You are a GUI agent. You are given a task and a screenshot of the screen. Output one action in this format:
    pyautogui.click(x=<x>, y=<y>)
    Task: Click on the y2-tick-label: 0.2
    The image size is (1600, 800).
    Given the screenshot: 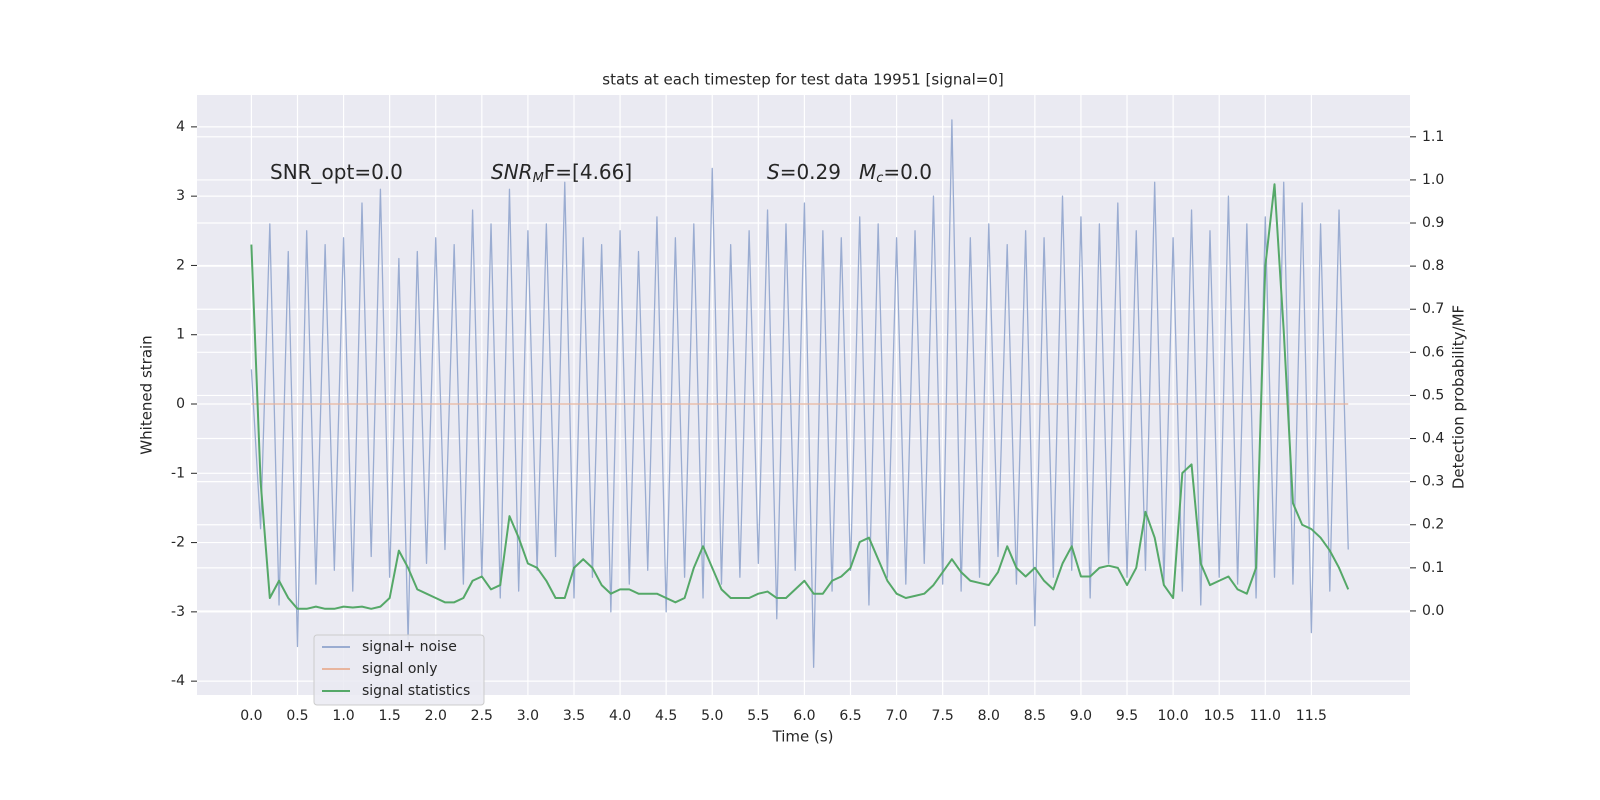 What is the action you would take?
    pyautogui.click(x=1433, y=525)
    